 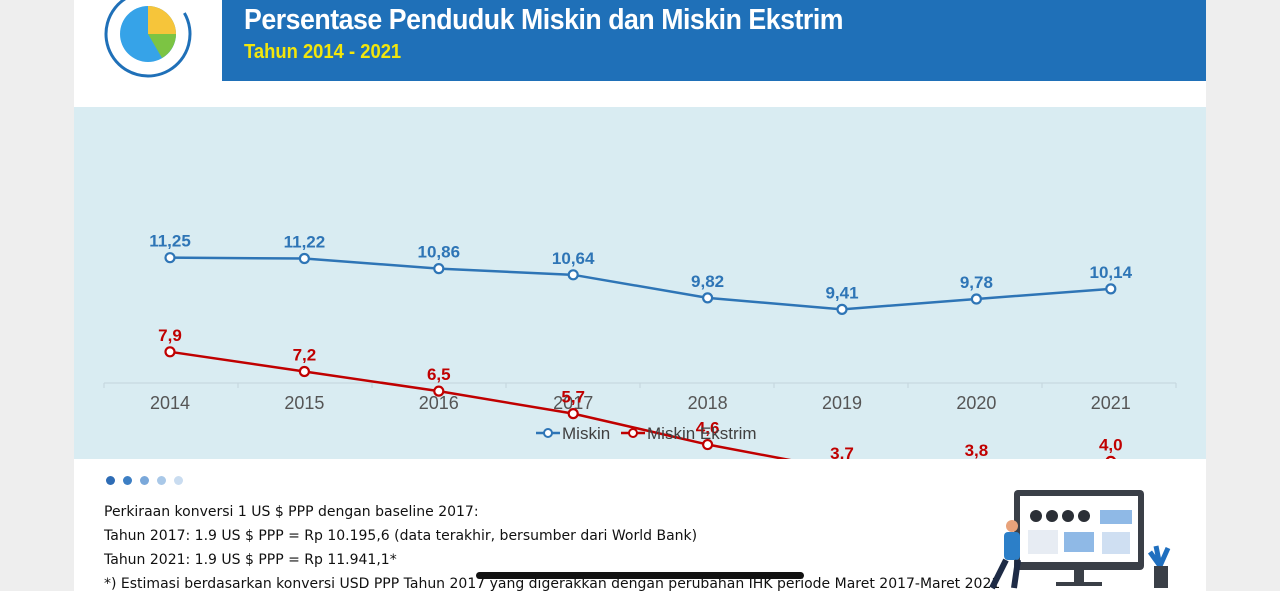 I want to click on pie-chart-icon, so click(x=148, y=39).